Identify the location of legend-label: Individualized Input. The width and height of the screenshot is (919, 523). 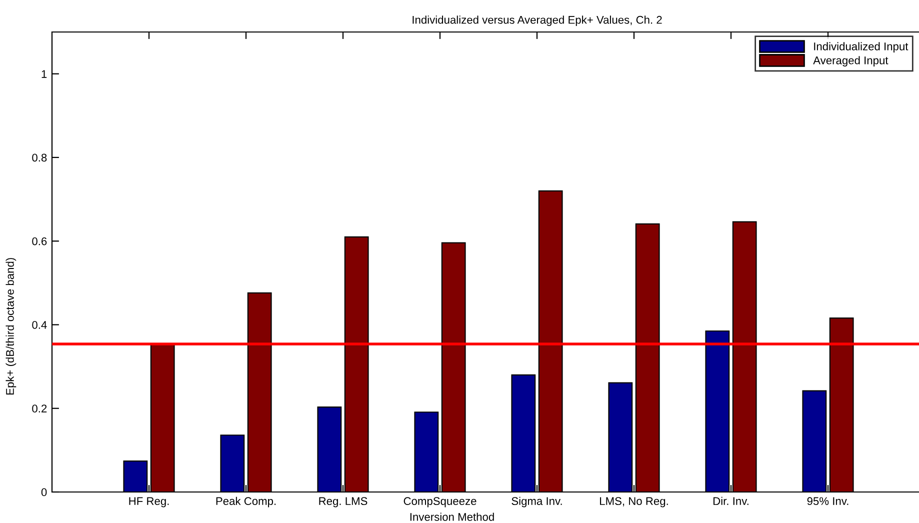
(861, 47).